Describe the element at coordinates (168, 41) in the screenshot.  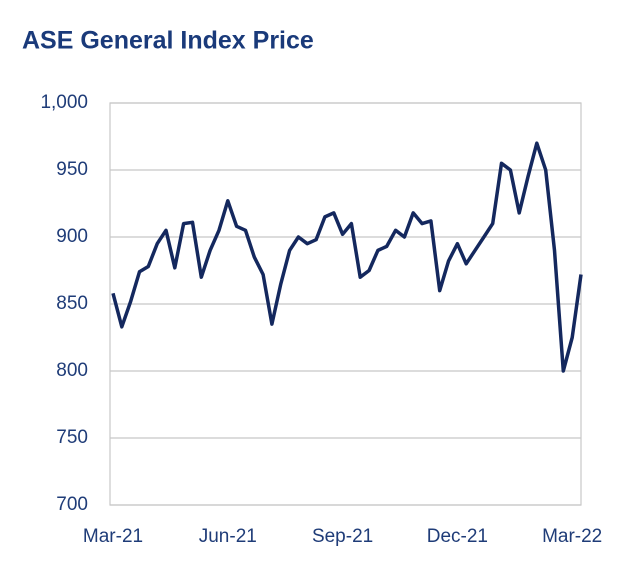
I see `chart-title: ASE General Index Price` at that location.